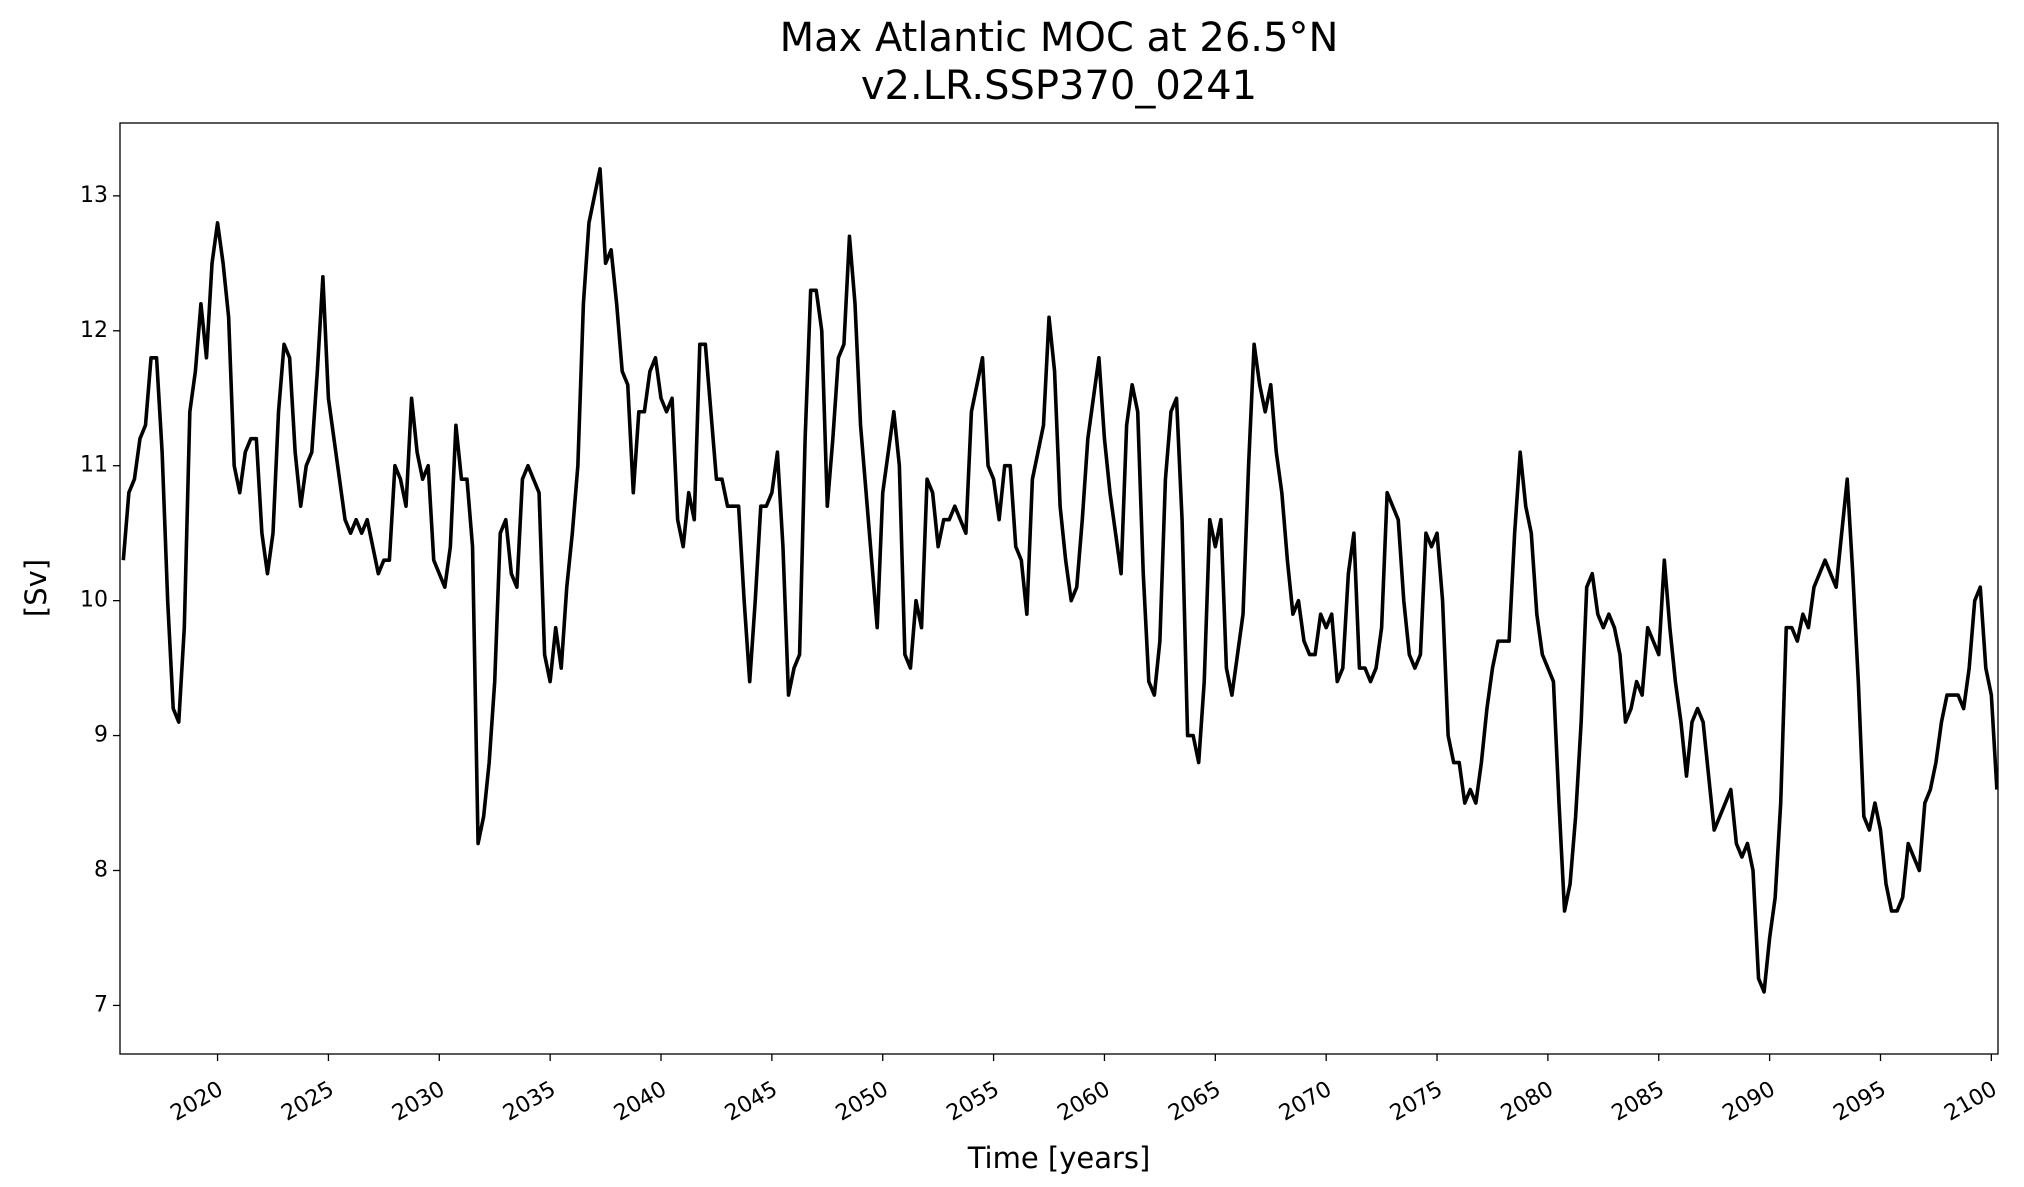 This screenshot has width=2024, height=1187. What do you see at coordinates (1083, 1102) in the screenshot?
I see `x-tick-label: 2060` at bounding box center [1083, 1102].